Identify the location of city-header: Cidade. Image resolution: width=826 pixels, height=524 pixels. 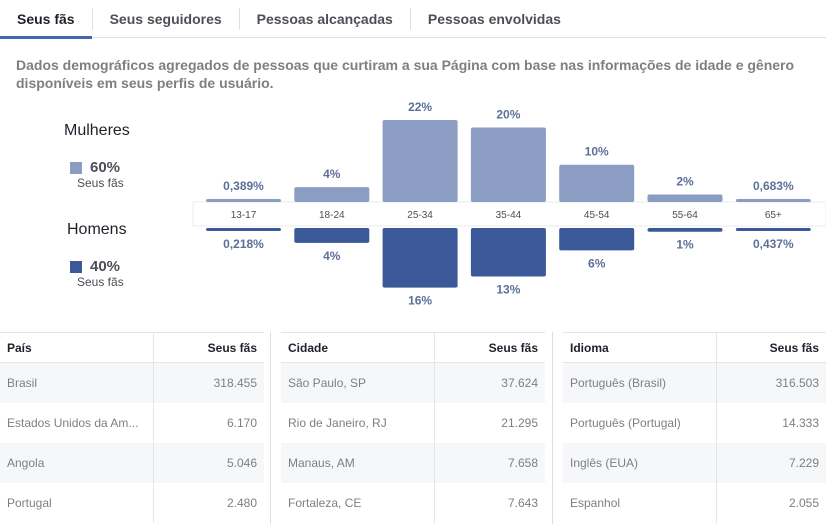
(357, 347).